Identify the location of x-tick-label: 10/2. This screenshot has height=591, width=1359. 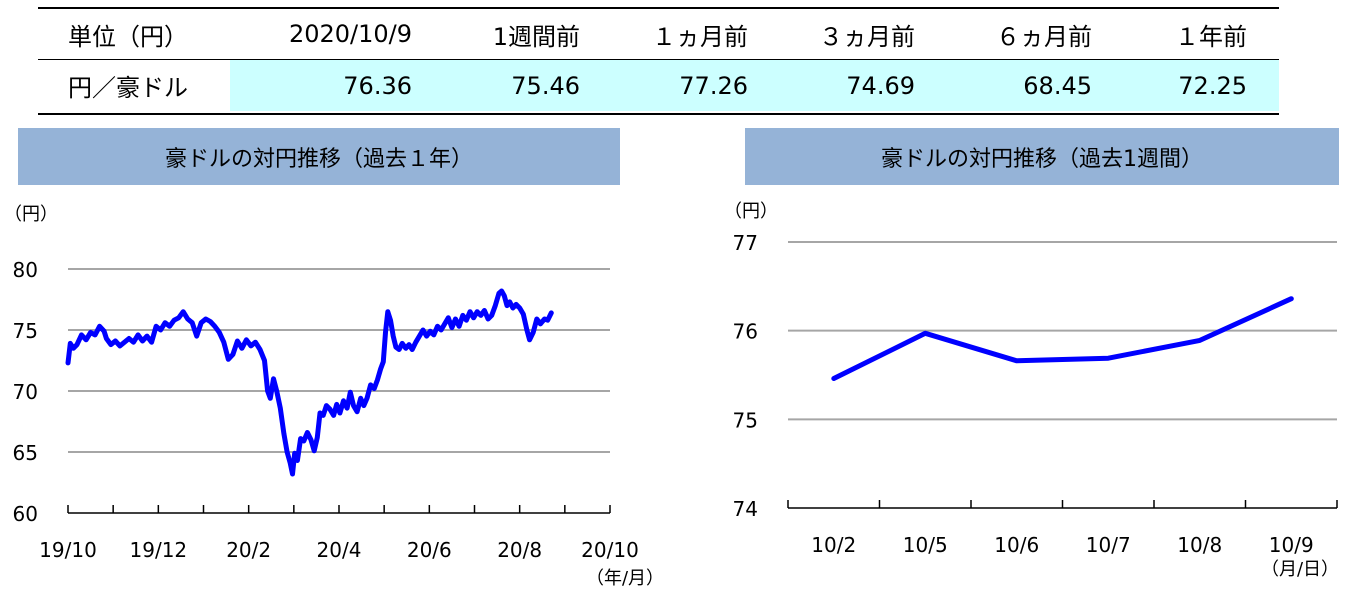
(833, 545).